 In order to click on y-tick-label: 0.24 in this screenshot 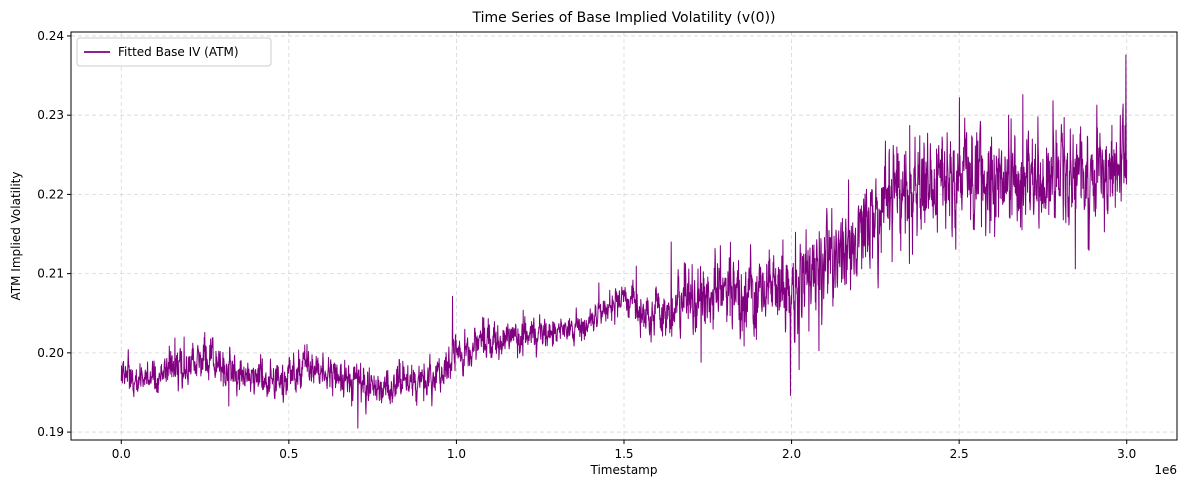, I will do `click(50, 36)`.